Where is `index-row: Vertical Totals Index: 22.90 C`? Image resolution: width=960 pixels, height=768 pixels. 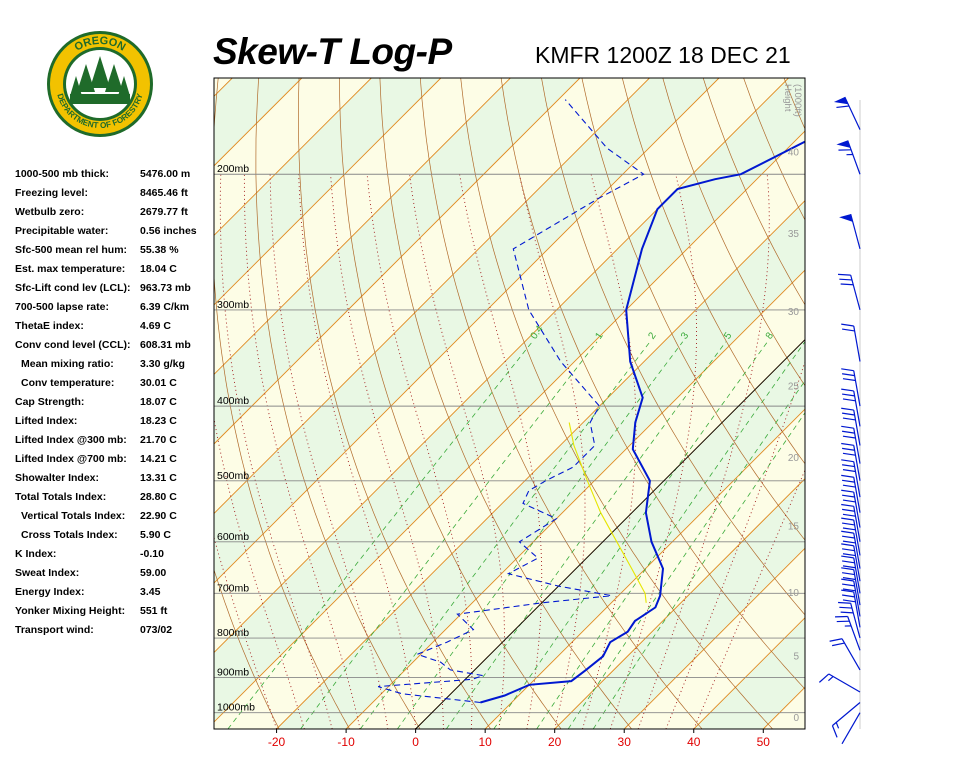 index-row: Vertical Totals Index: 22.90 C is located at coordinates (115, 519).